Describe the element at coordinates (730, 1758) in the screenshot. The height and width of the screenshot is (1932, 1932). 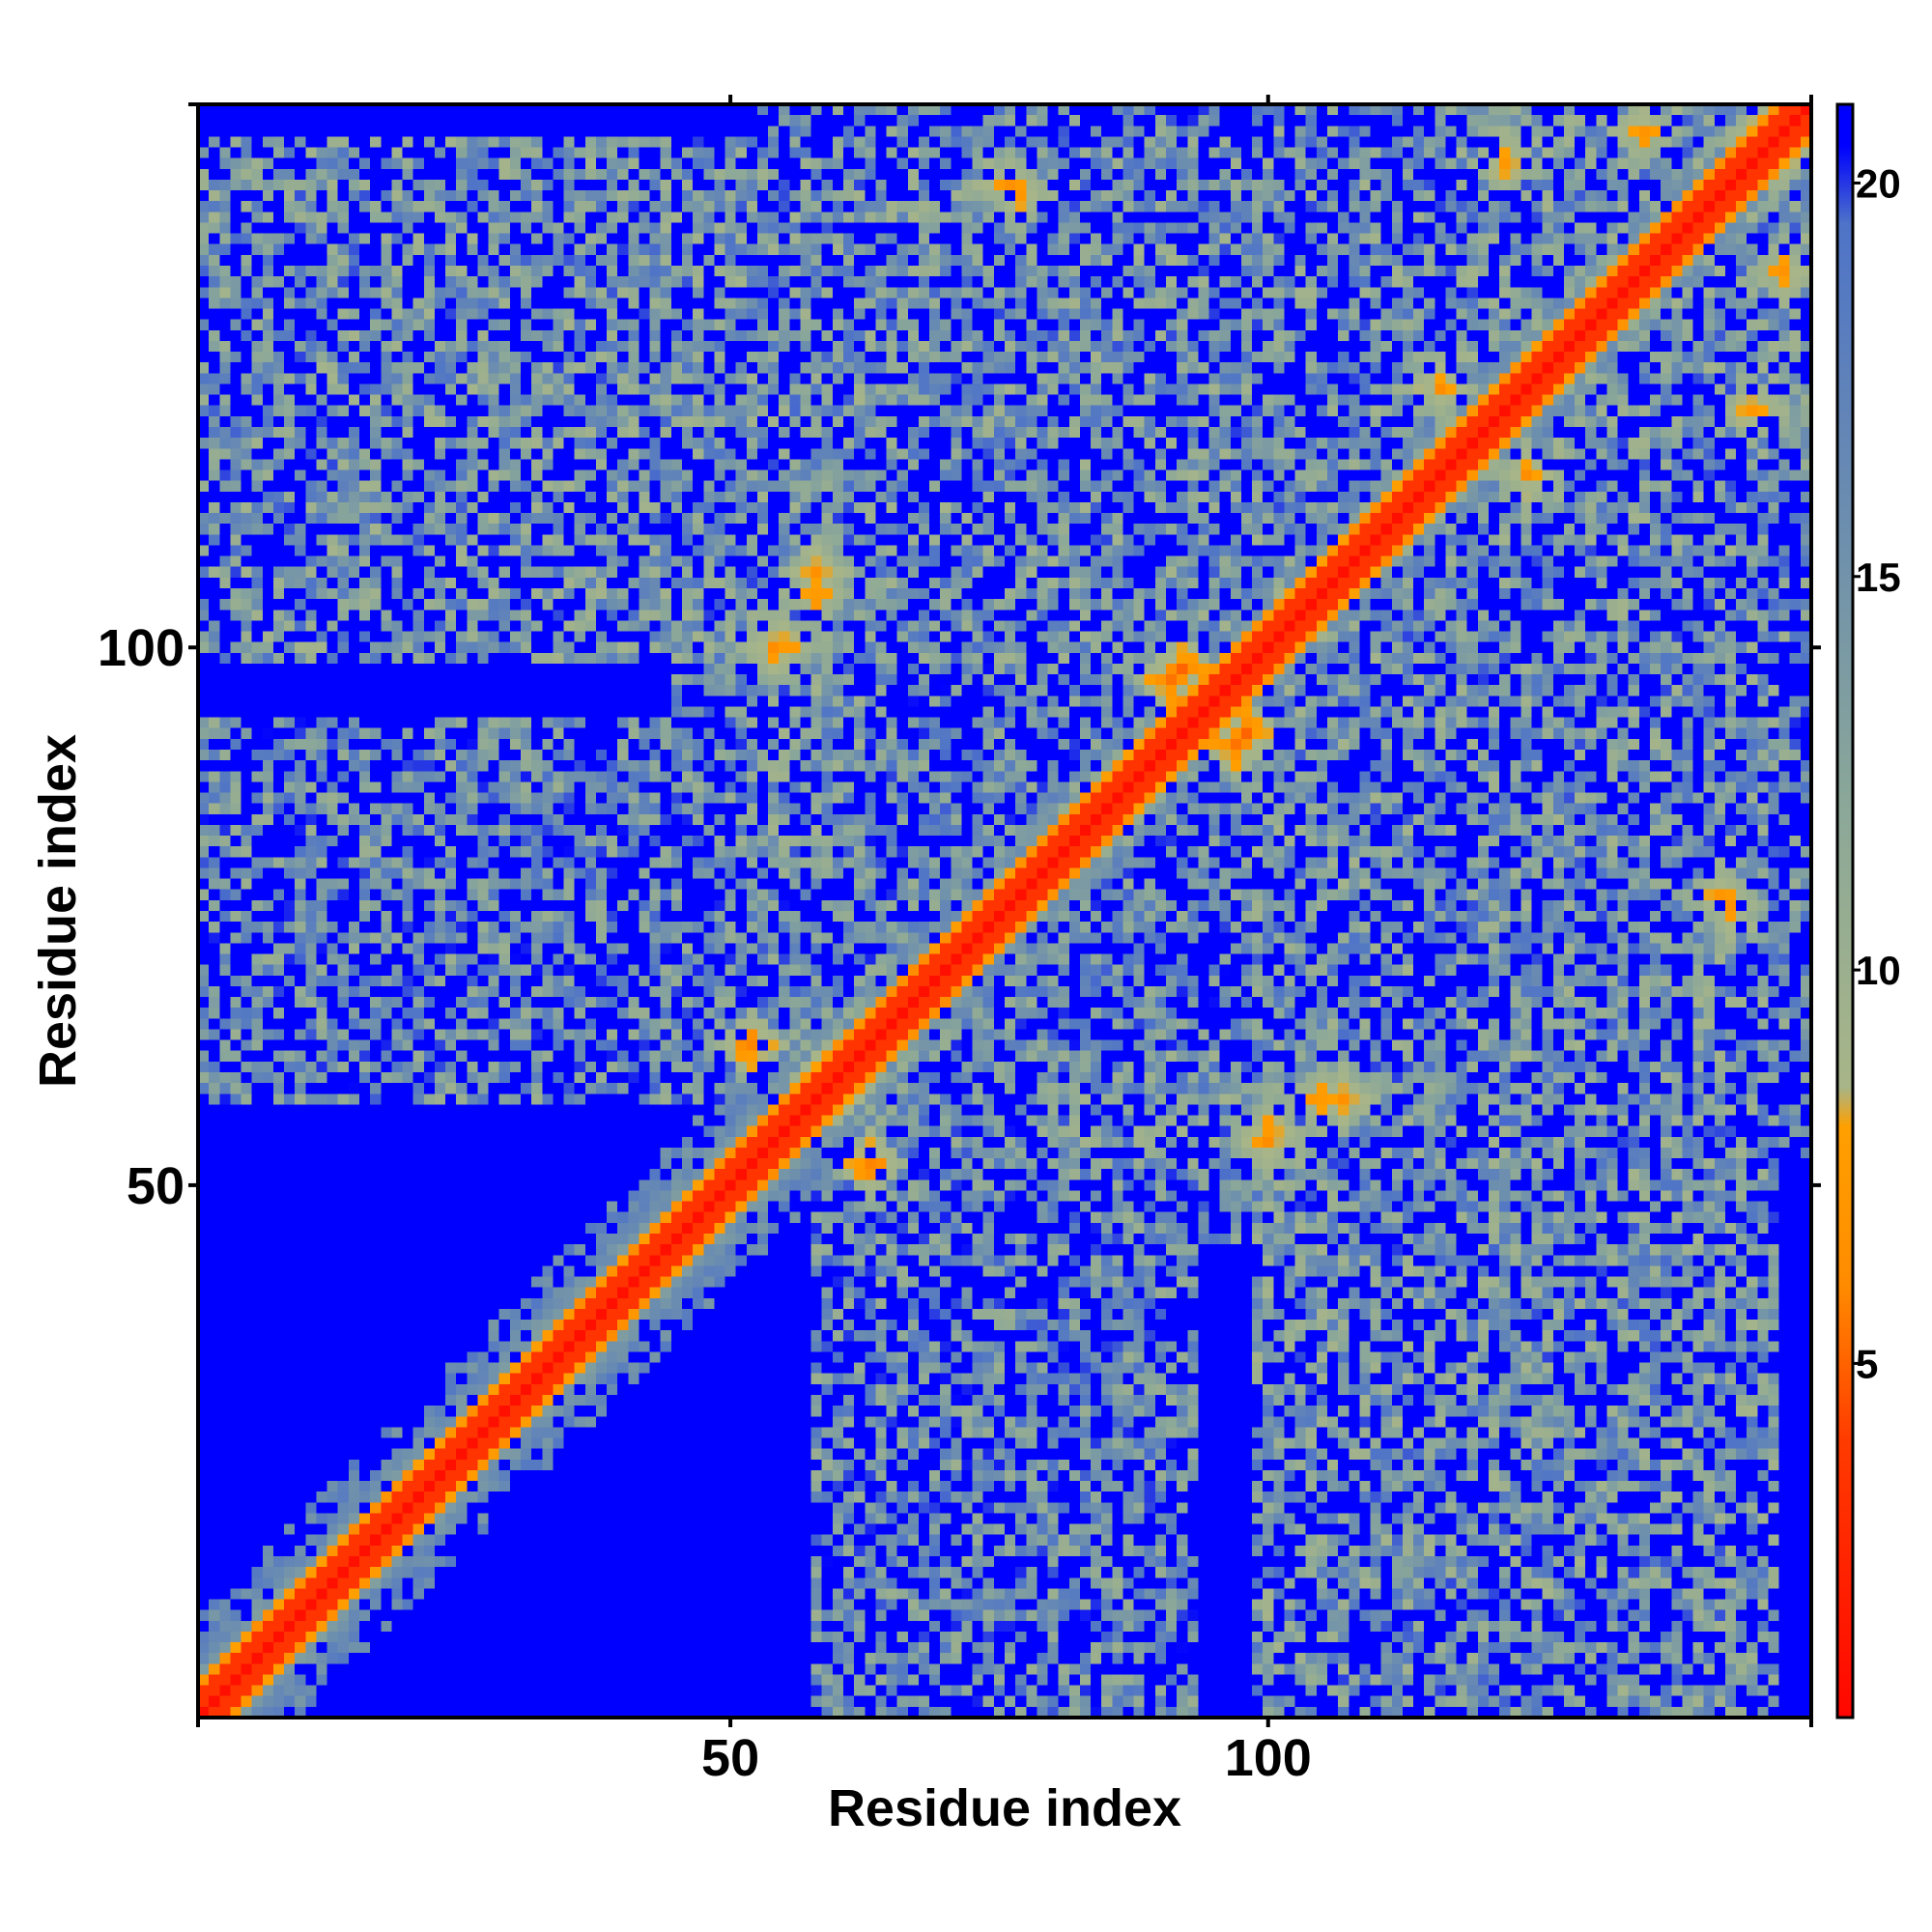
I see `x-tick-label-50: 50` at that location.